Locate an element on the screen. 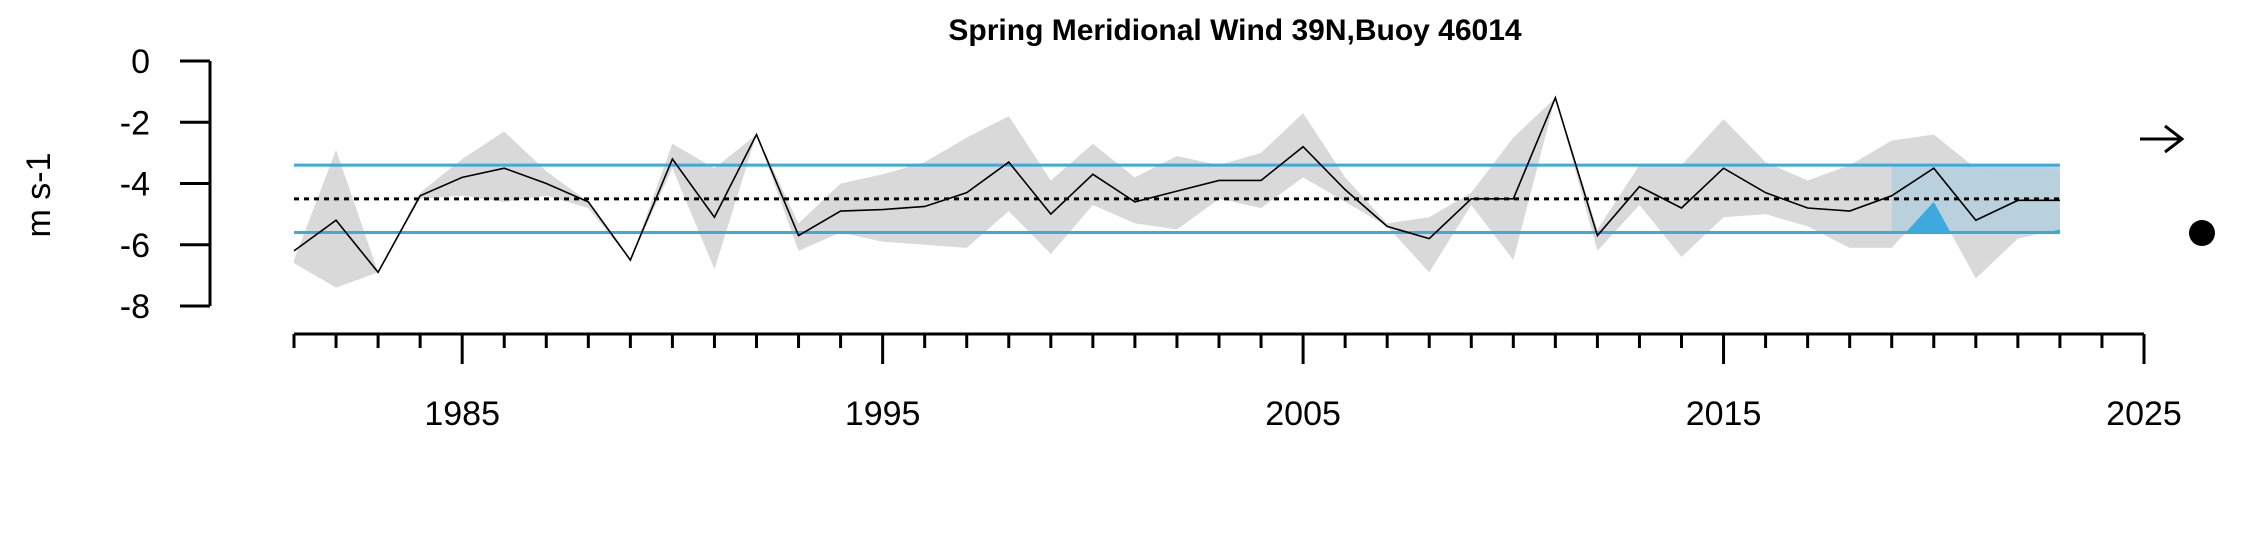  chart-title: Spring Meridional Wind 39N,Buoy 46014 is located at coordinates (1234, 30).